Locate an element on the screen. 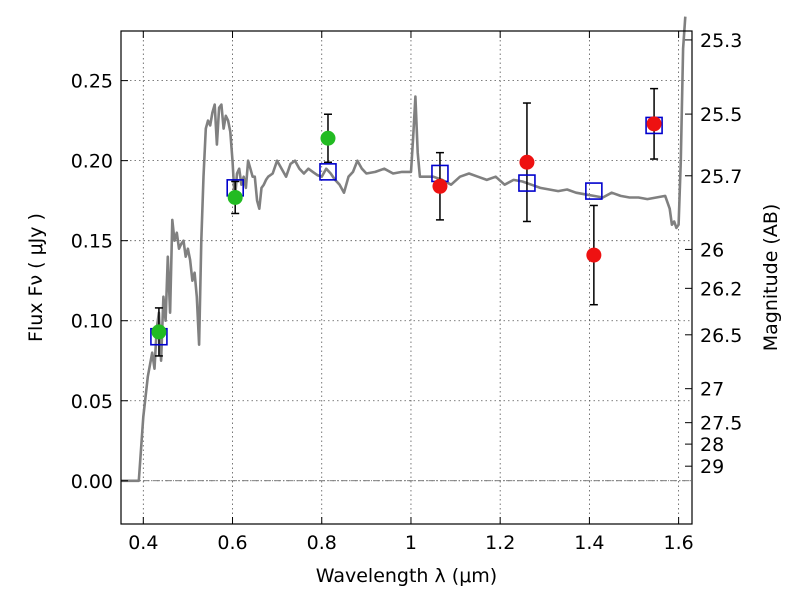 This screenshot has width=800, height=600. x-tick-label: 1.4 is located at coordinates (589, 543).